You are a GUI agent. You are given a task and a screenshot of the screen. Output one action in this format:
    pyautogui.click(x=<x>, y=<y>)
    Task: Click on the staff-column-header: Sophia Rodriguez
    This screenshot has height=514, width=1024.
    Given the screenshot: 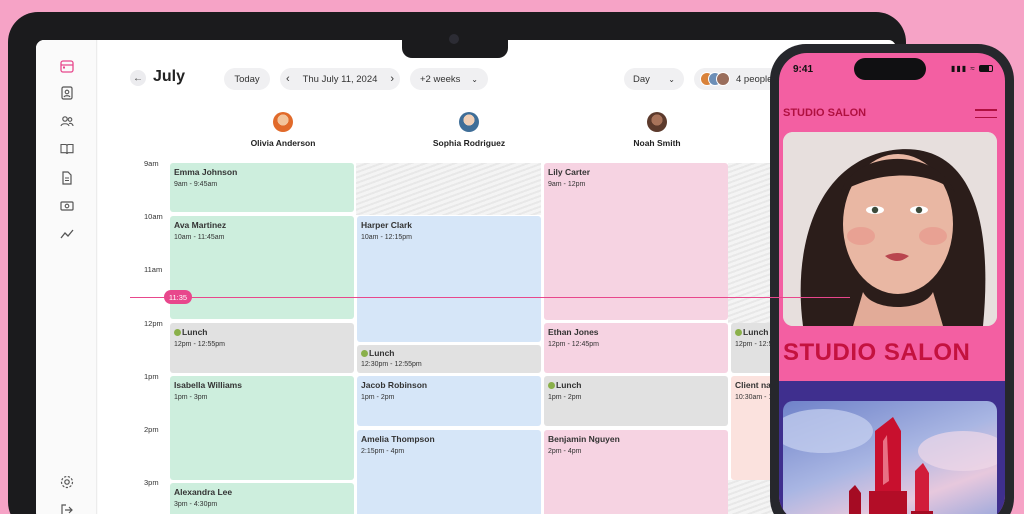 What is the action you would take?
    pyautogui.click(x=469, y=130)
    